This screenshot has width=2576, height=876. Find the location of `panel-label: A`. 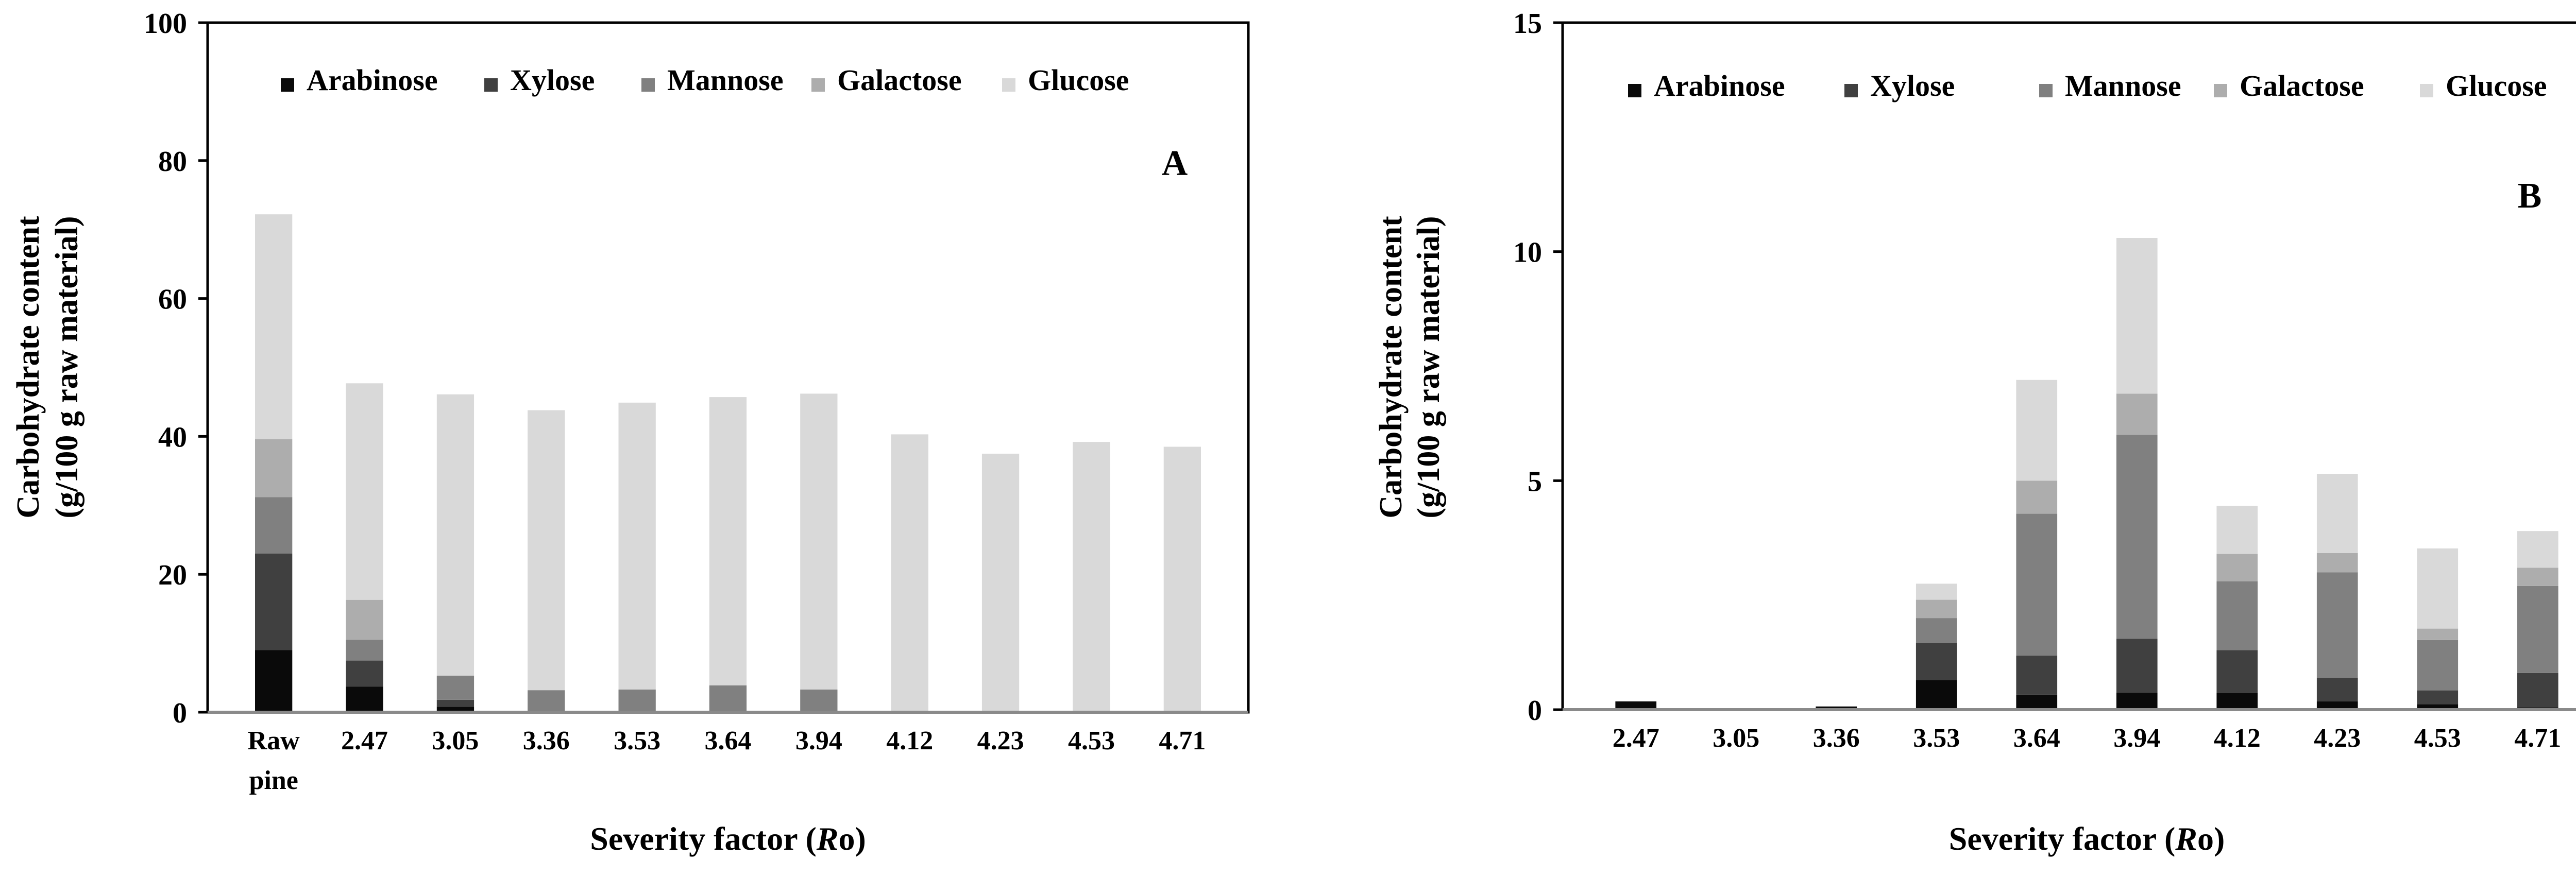

panel-label: A is located at coordinates (1175, 163).